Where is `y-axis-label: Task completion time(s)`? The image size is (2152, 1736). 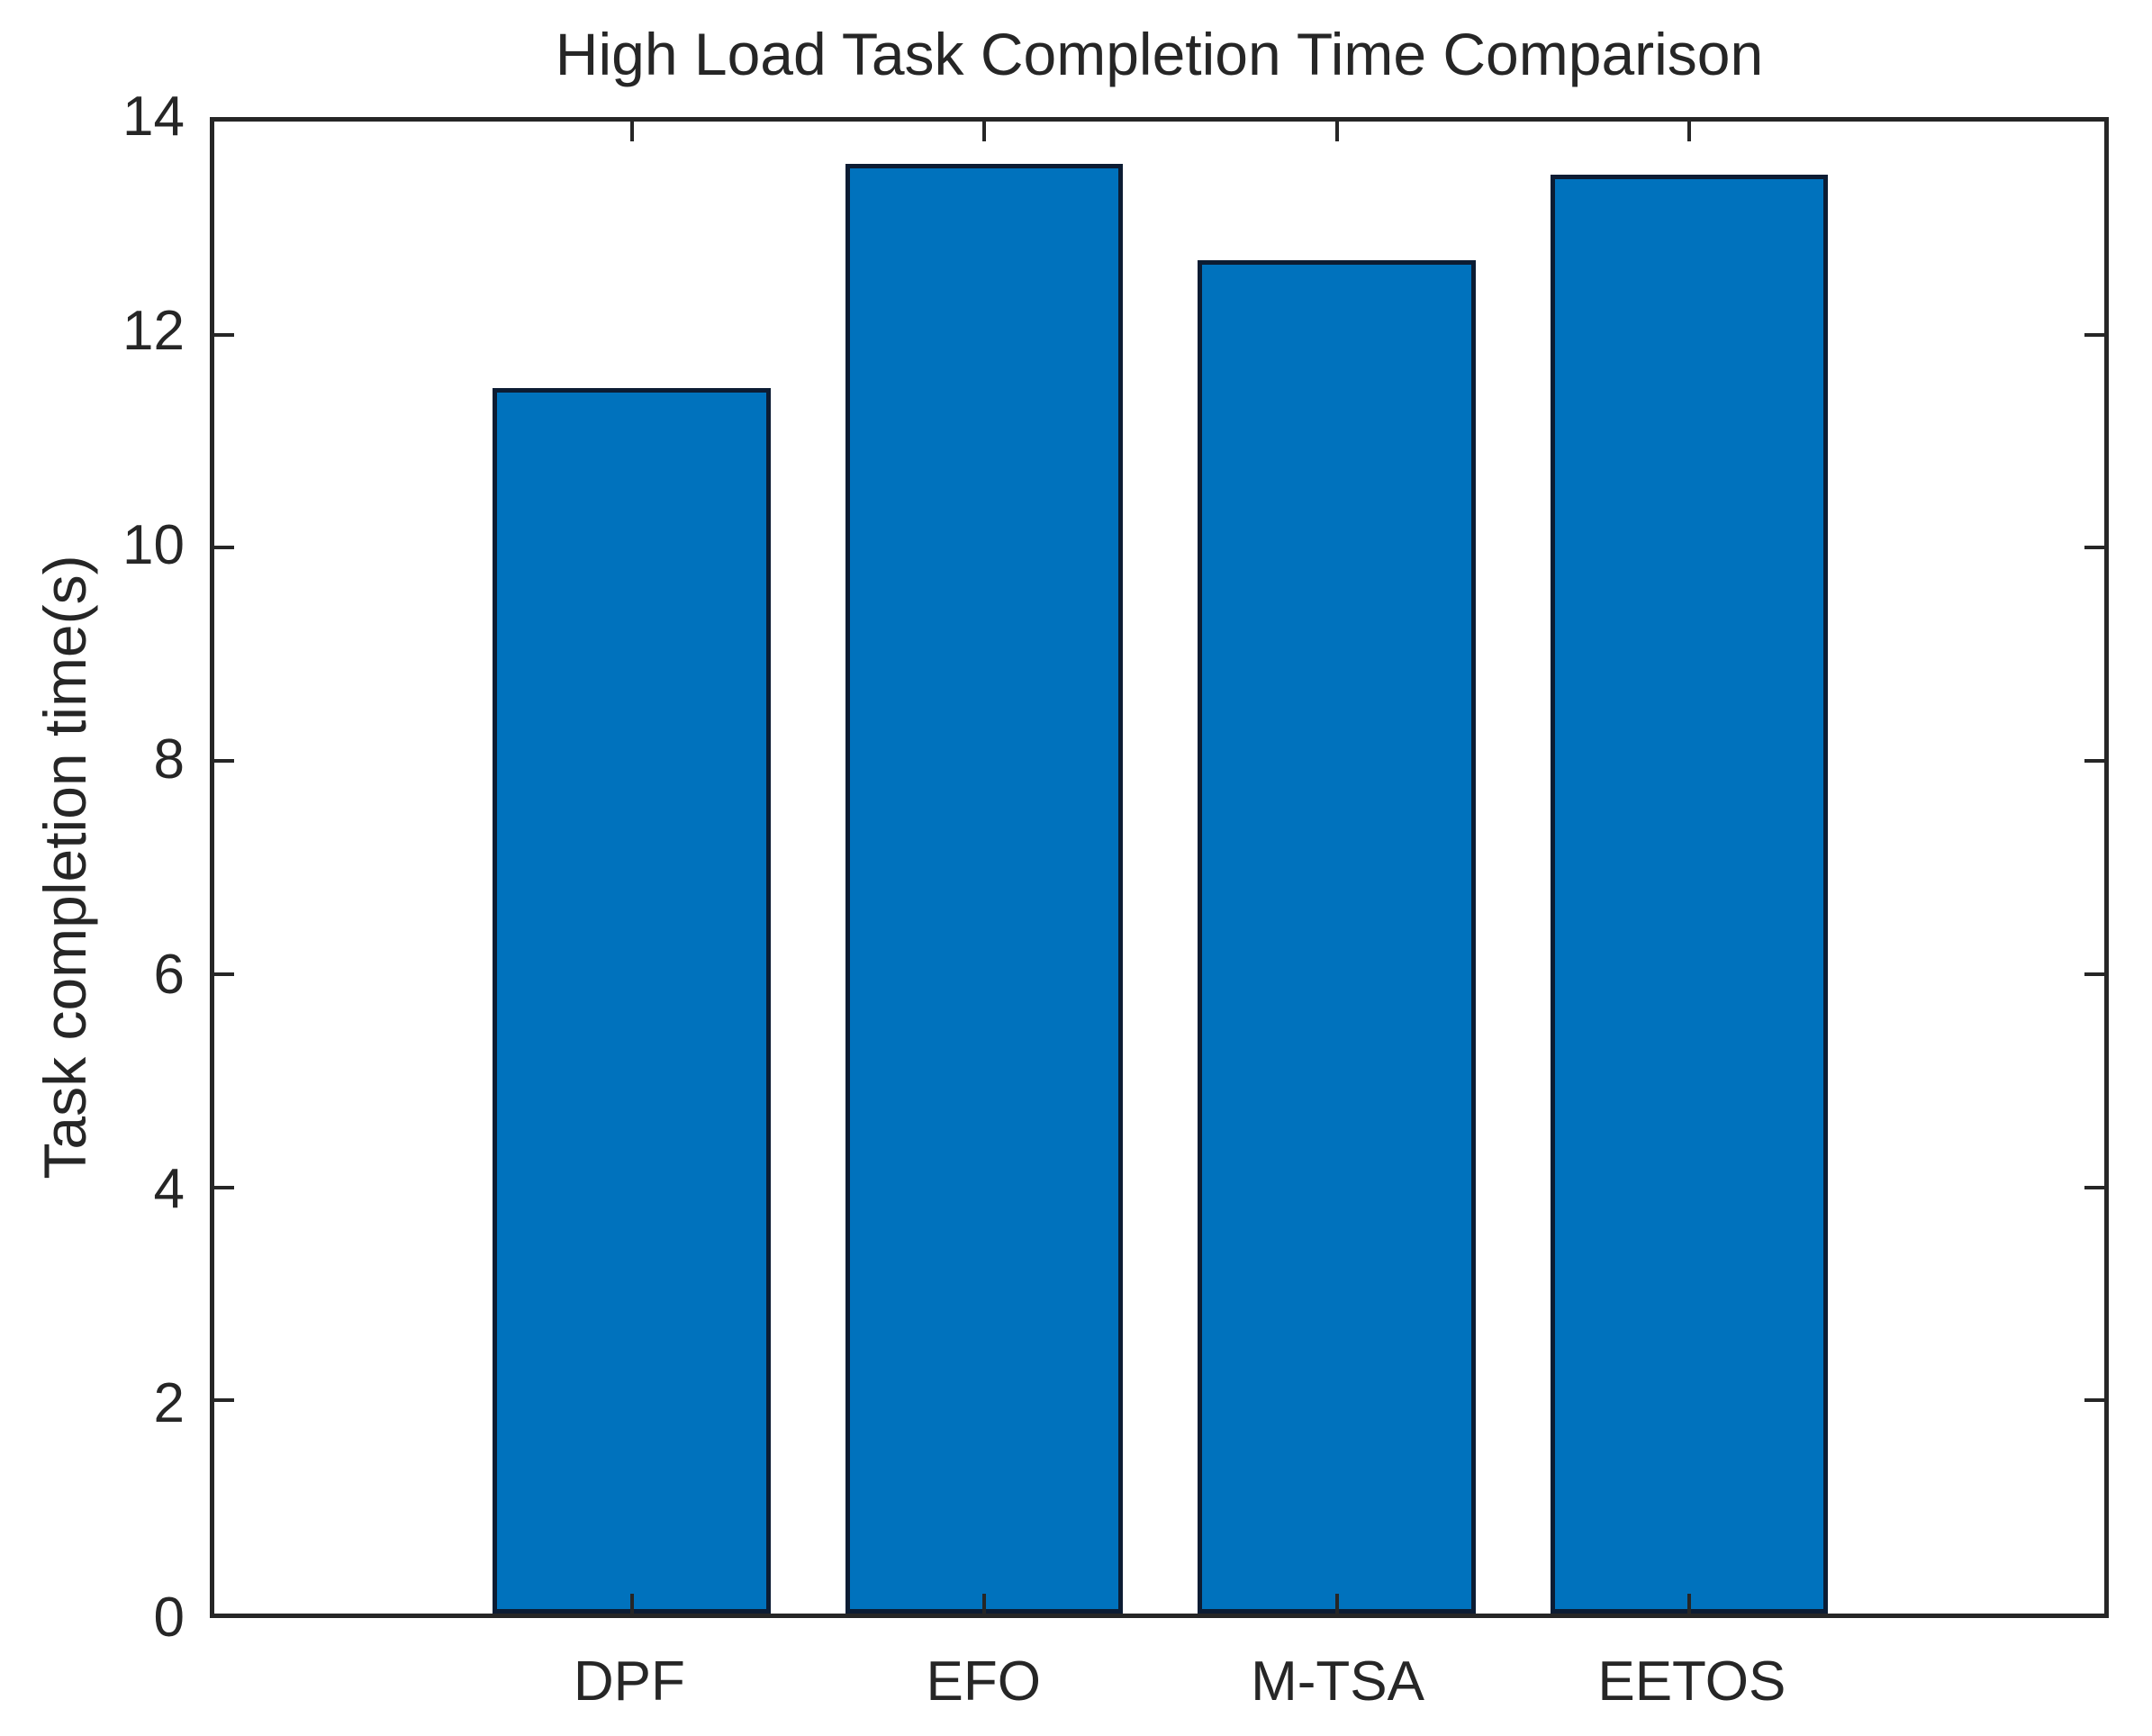
y-axis-label: Task completion time(s) is located at coordinates (65, 867).